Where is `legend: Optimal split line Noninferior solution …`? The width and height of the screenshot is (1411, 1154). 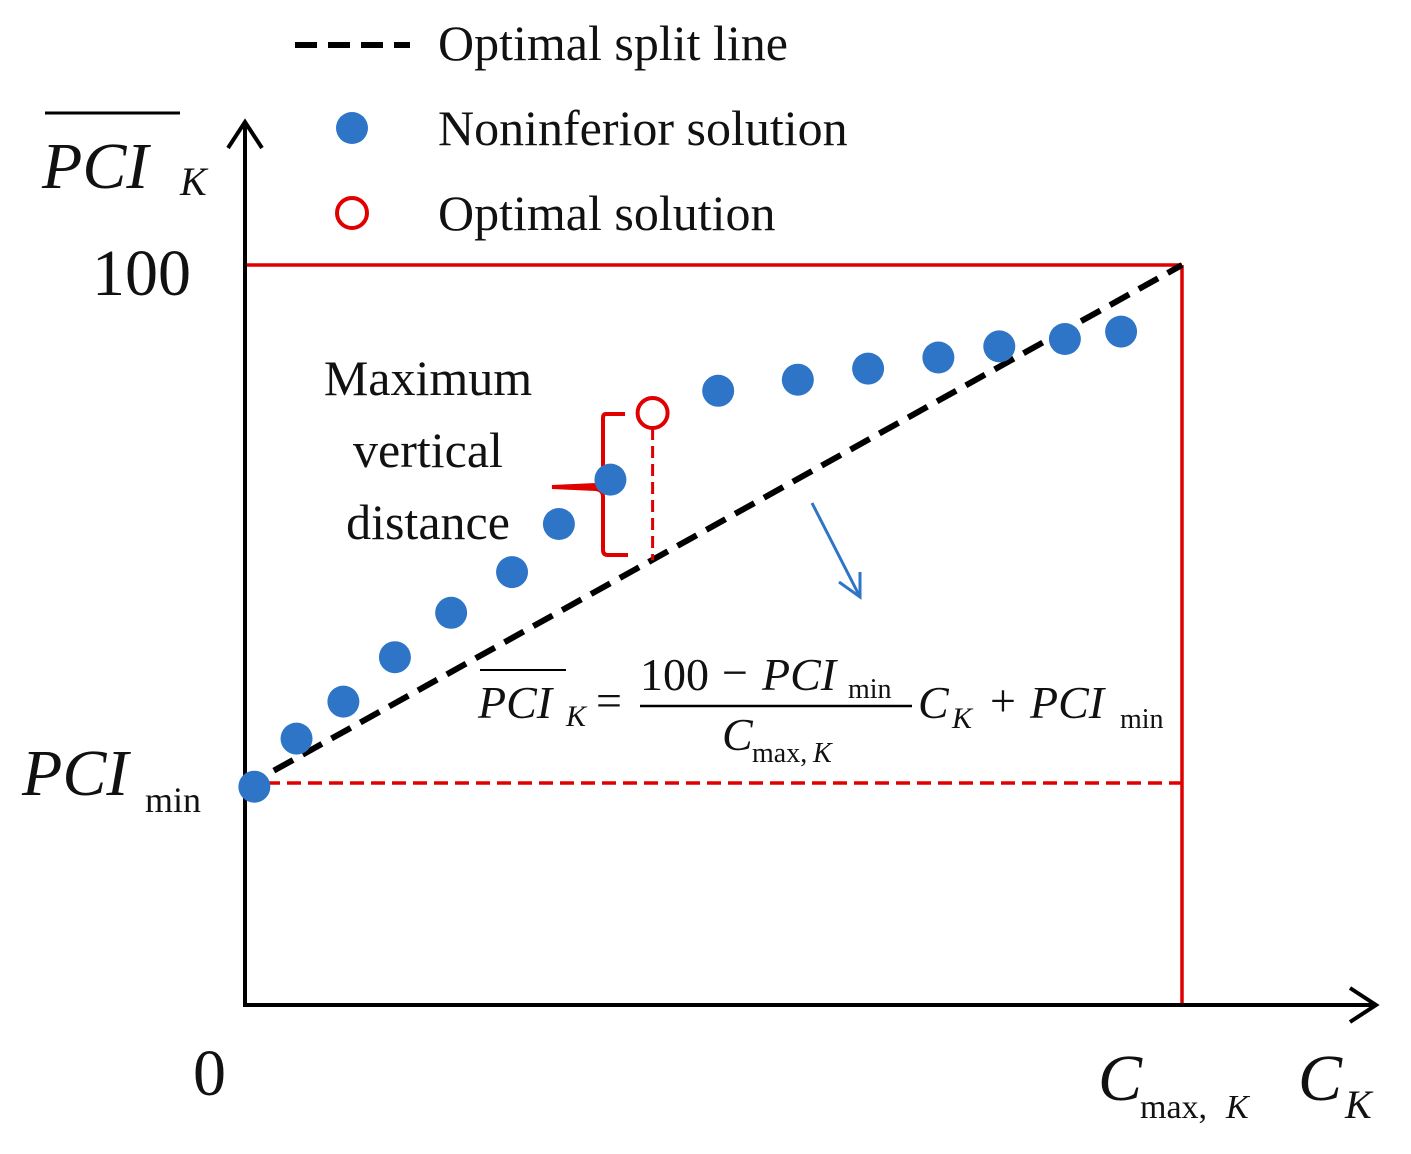 legend: Optimal split line Noninferior solution … is located at coordinates (571, 128).